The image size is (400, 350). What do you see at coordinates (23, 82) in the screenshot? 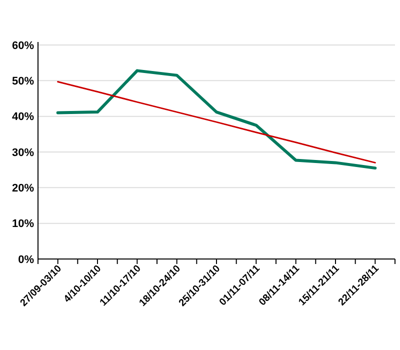
I see `y-tick-label: 50%` at bounding box center [23, 82].